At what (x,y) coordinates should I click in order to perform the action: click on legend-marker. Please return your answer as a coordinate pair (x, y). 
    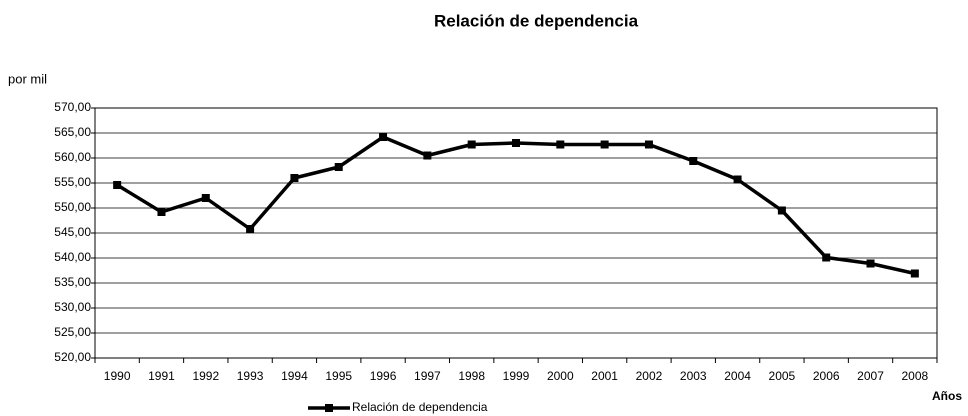
    Looking at the image, I should click on (329, 408).